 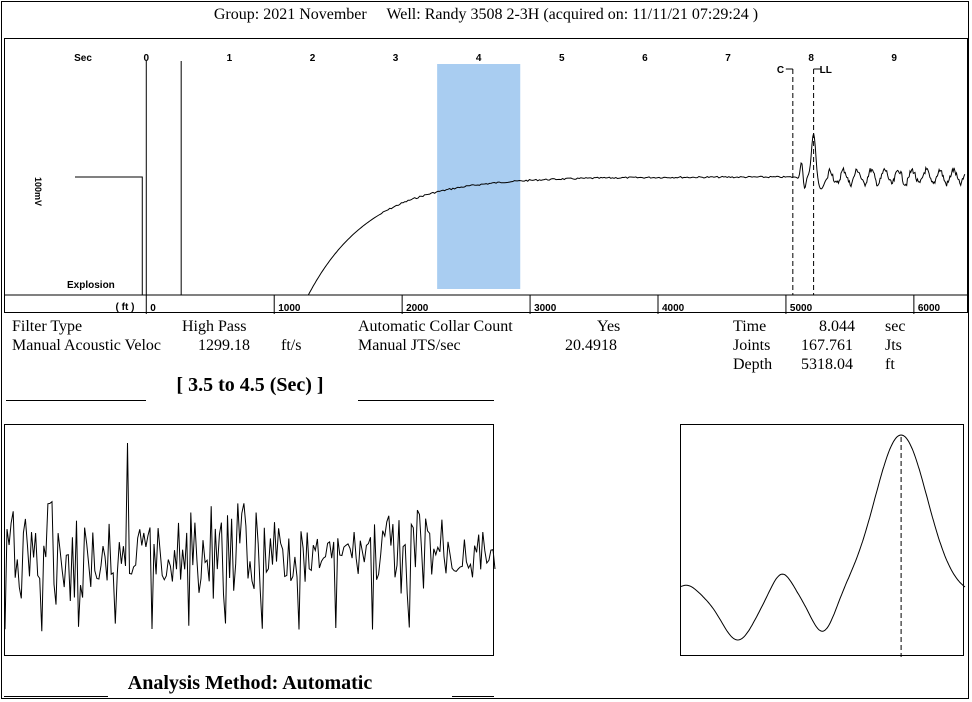 What do you see at coordinates (109, 235) in the screenshot?
I see `explosion-trace` at bounding box center [109, 235].